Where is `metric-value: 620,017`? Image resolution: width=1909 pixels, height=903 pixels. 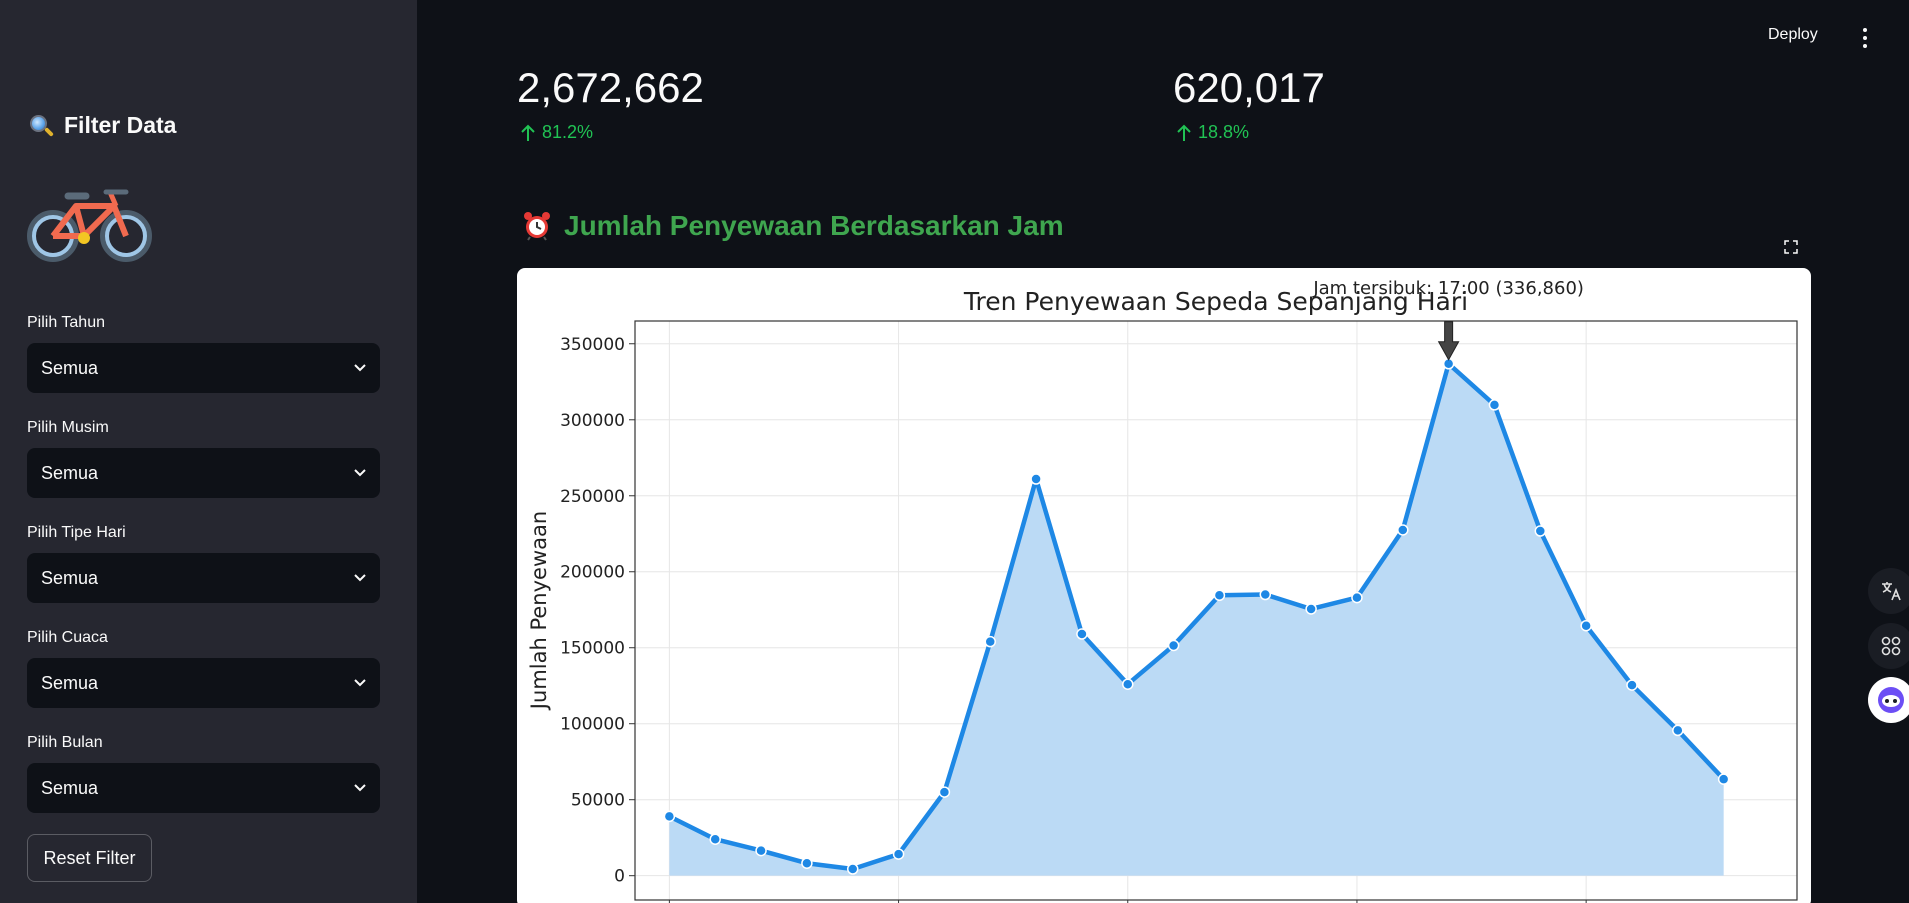
metric-value: 620,017 is located at coordinates (1249, 87).